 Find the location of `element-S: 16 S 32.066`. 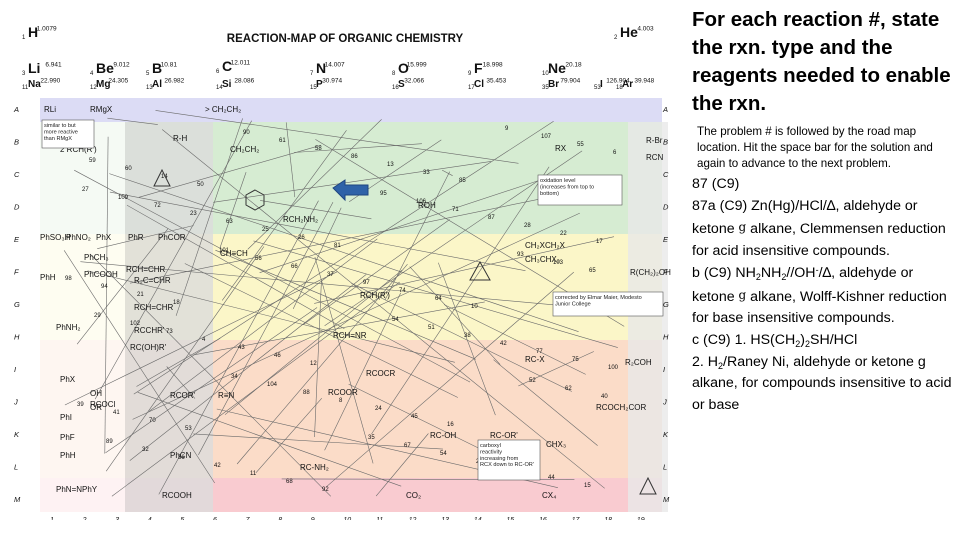

element-S: 16 S 32.066 is located at coordinates (408, 85).